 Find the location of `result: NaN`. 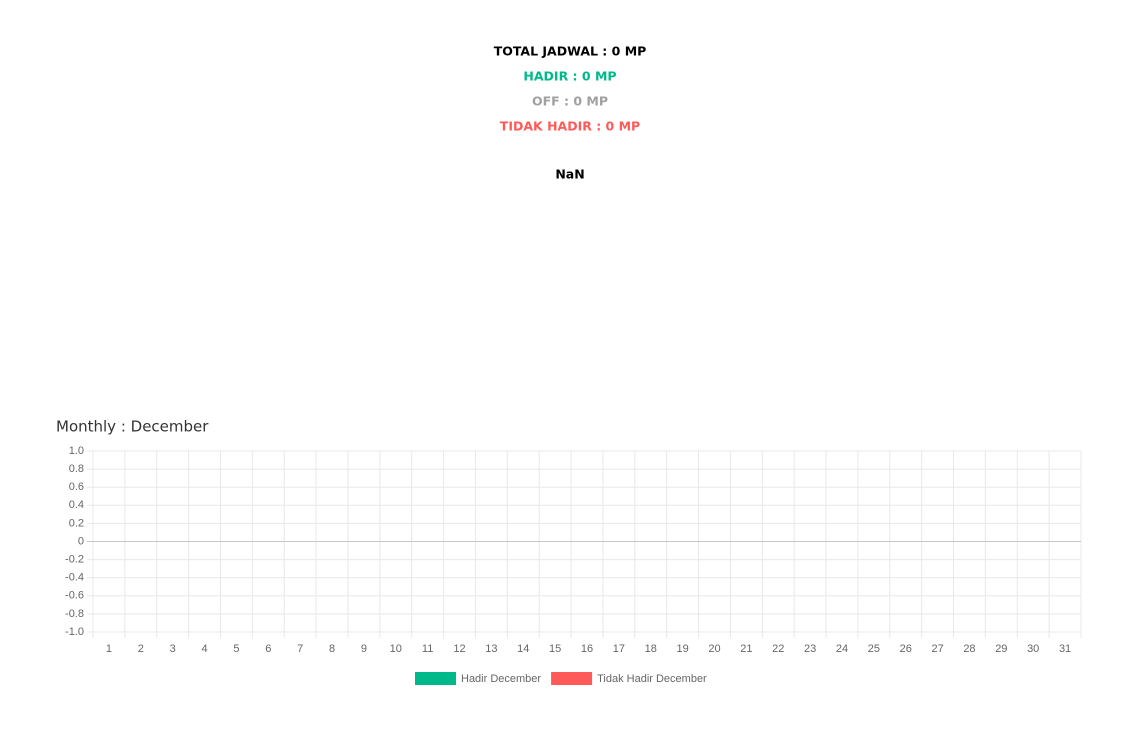

result: NaN is located at coordinates (569, 174).